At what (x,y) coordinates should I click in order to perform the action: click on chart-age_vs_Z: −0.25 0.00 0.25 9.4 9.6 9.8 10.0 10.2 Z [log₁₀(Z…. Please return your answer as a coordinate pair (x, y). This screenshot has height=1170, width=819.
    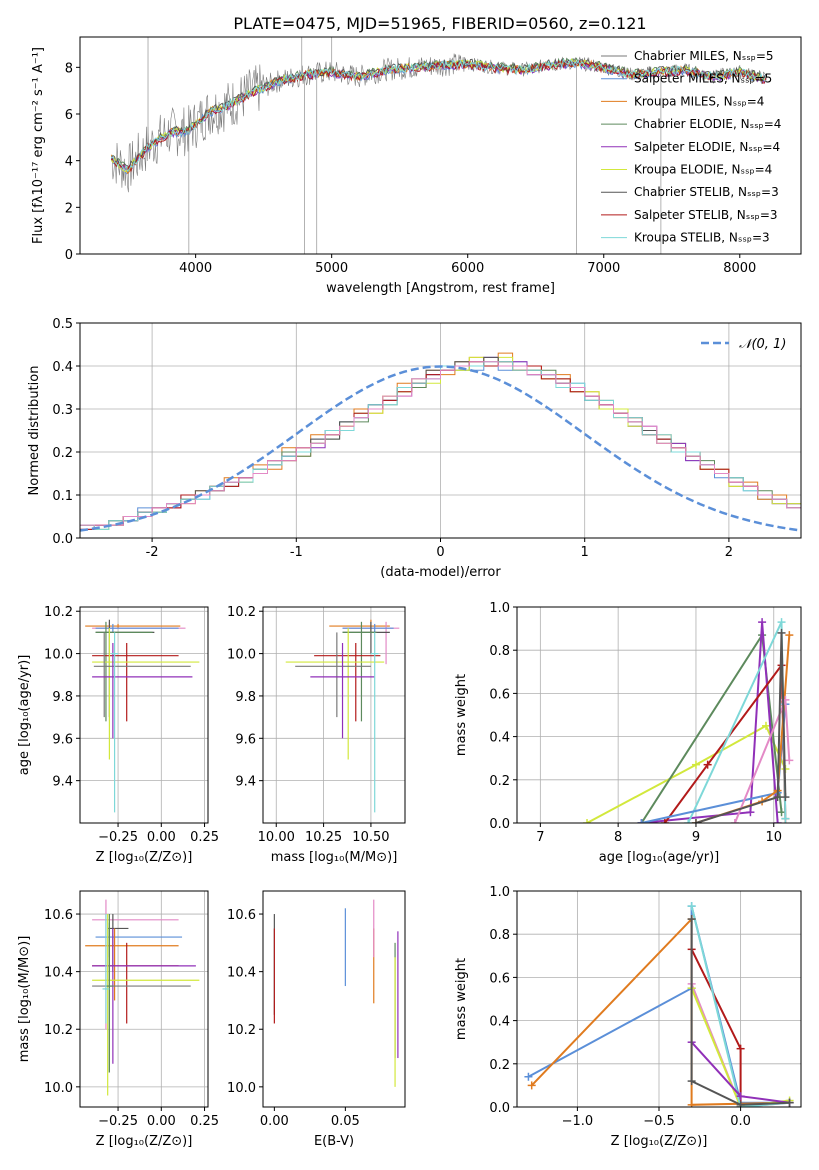
    Looking at the image, I should click on (118, 735).